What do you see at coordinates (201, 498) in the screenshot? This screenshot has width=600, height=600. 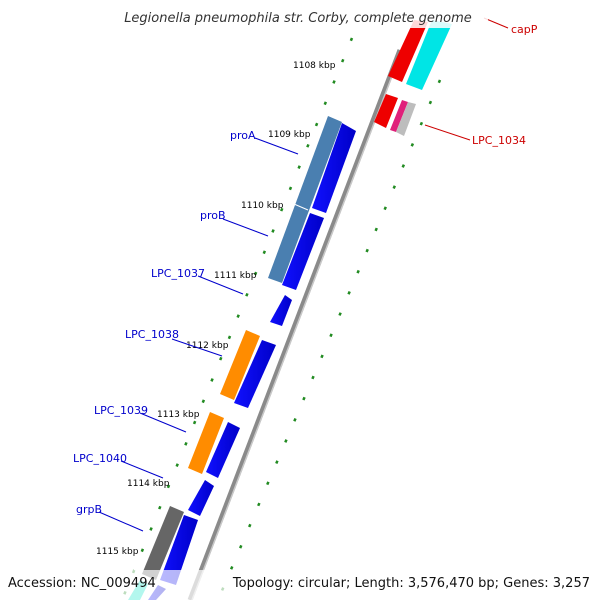 I see `gene-lpc1040-cds` at bounding box center [201, 498].